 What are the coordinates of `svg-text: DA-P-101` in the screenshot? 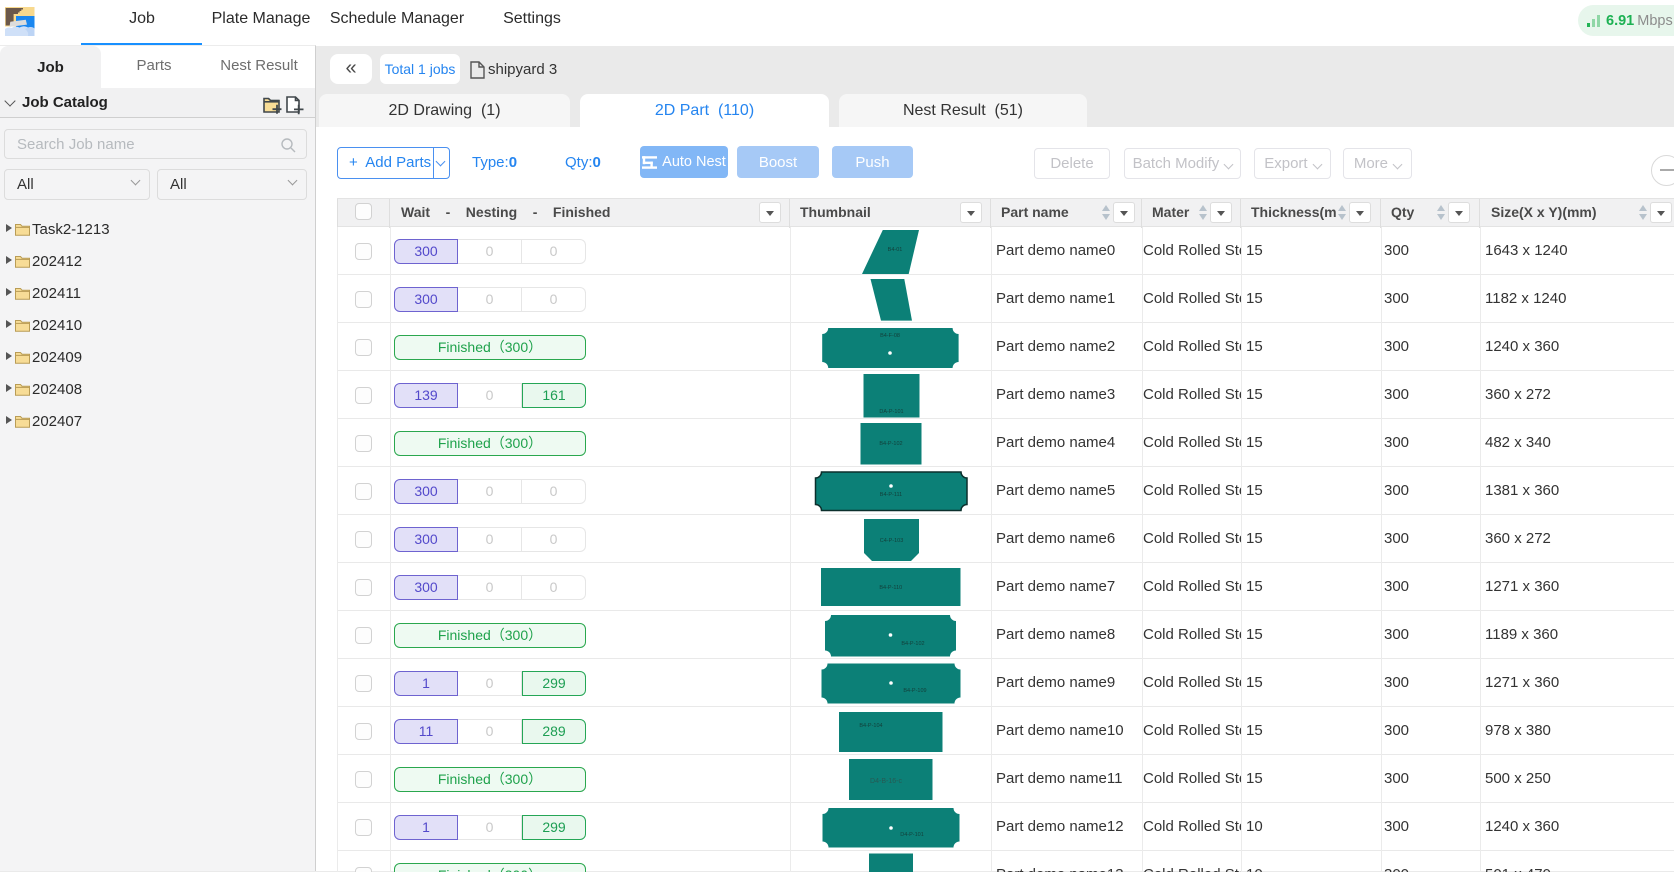 It's located at (891, 412).